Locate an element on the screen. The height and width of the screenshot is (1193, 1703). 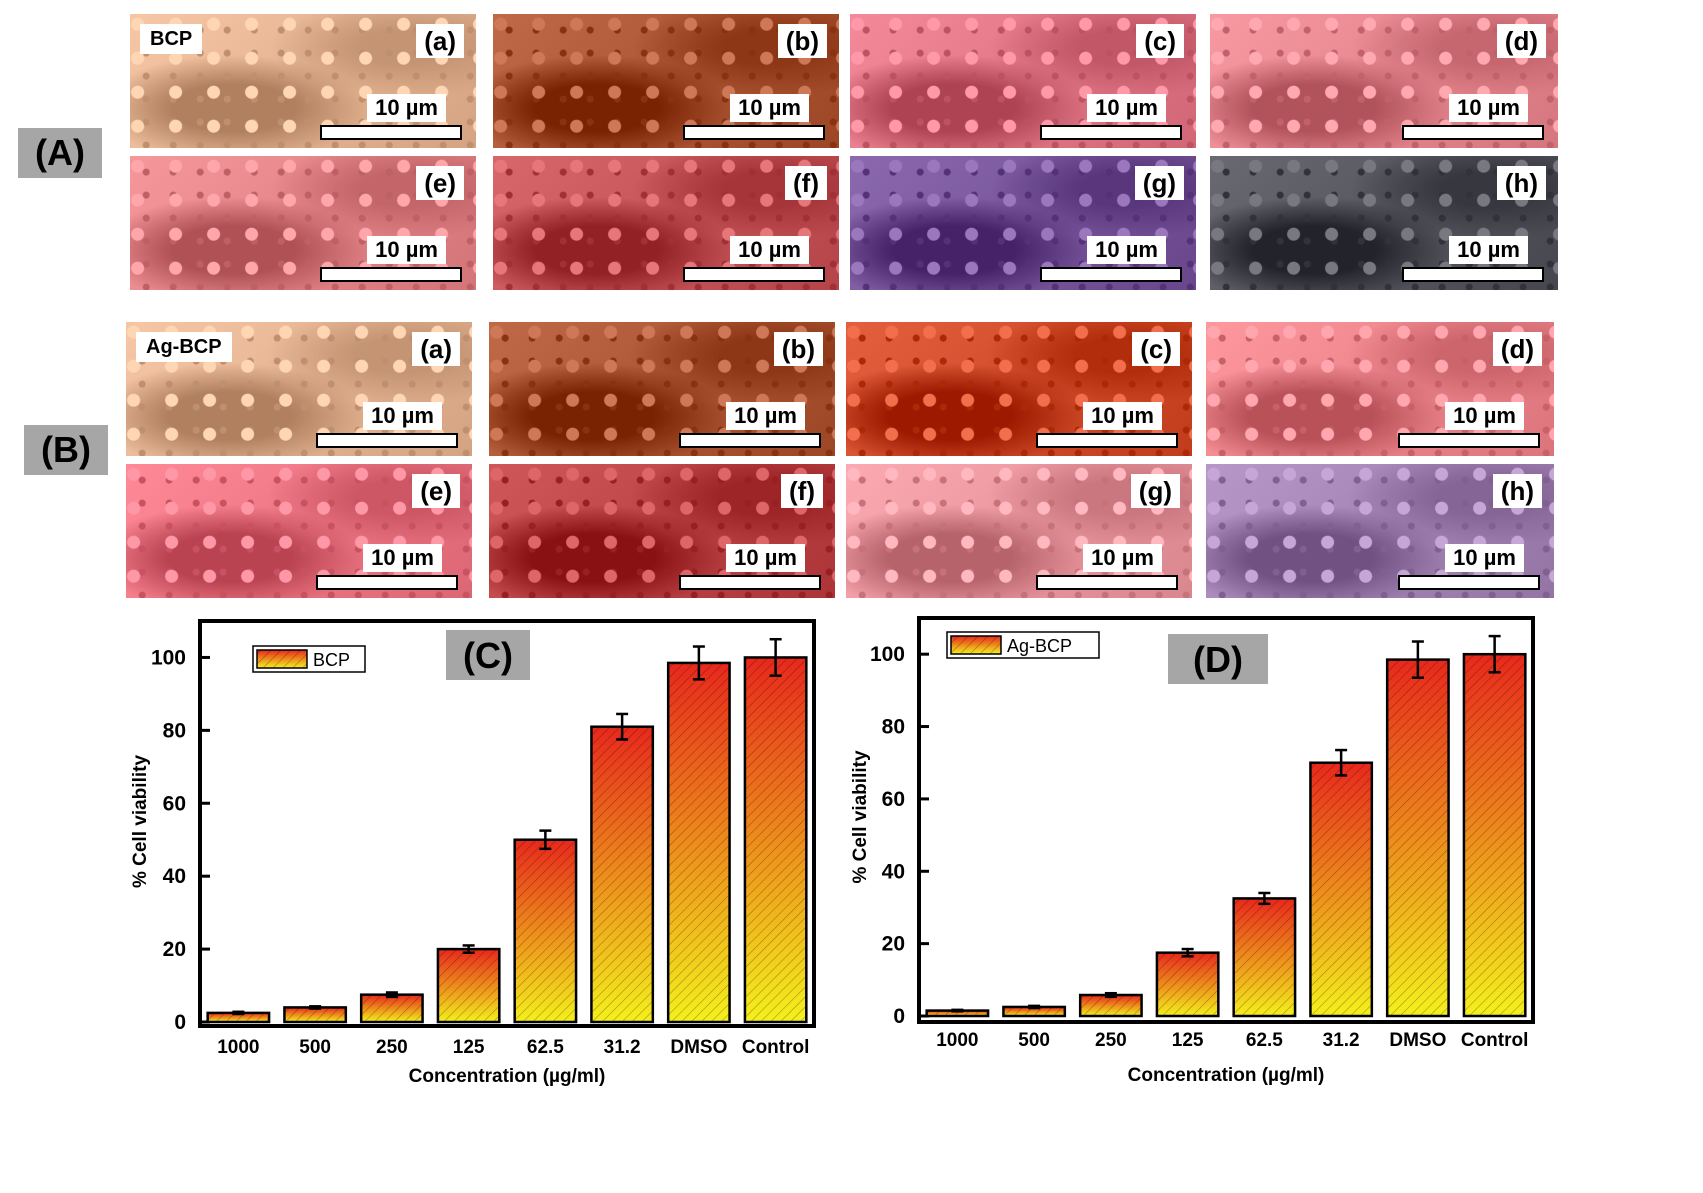
x-tick-label: DMSO is located at coordinates (698, 1047).